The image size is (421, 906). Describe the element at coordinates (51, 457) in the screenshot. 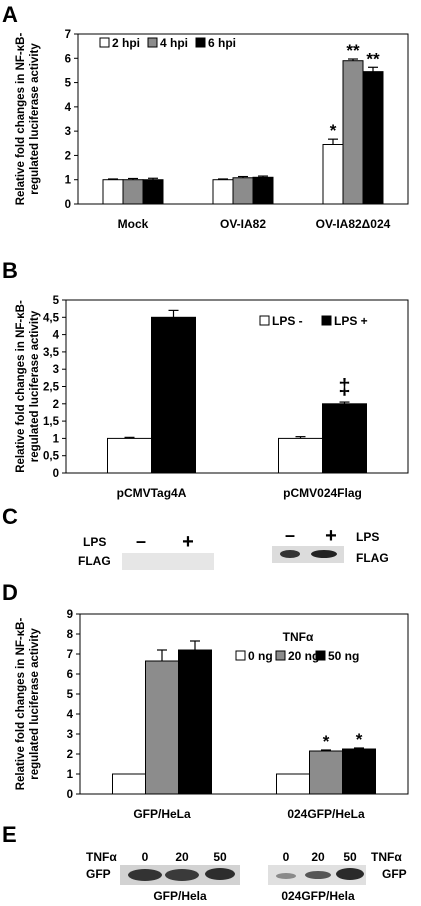

I see `y-tick-label-b-1: 0,5` at that location.